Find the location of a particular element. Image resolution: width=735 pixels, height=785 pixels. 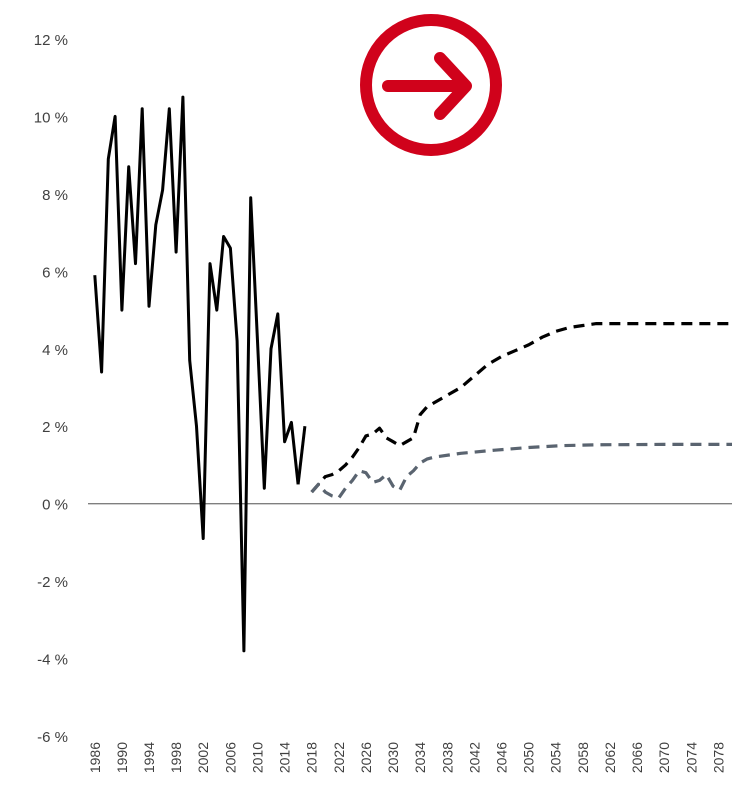

y-tick-label: 12 % is located at coordinates (51, 40).